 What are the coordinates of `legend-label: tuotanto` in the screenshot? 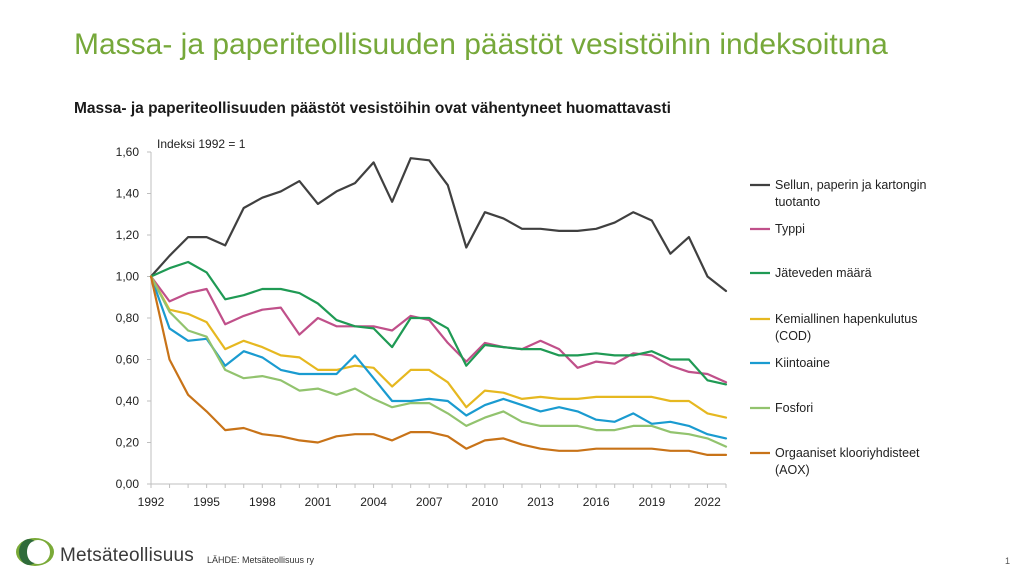 It's located at (797, 202).